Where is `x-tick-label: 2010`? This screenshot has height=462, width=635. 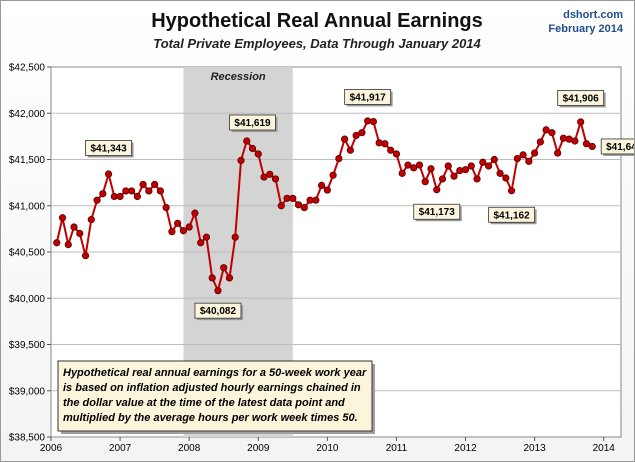 x-tick-label: 2010 is located at coordinates (327, 448).